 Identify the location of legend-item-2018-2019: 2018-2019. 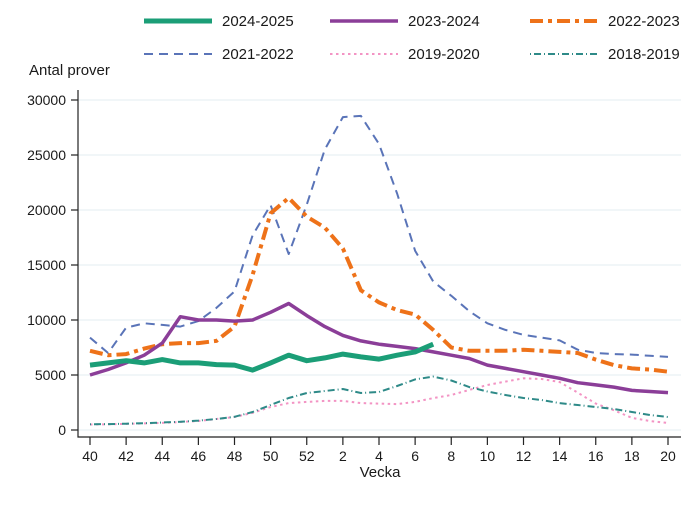
(604, 54).